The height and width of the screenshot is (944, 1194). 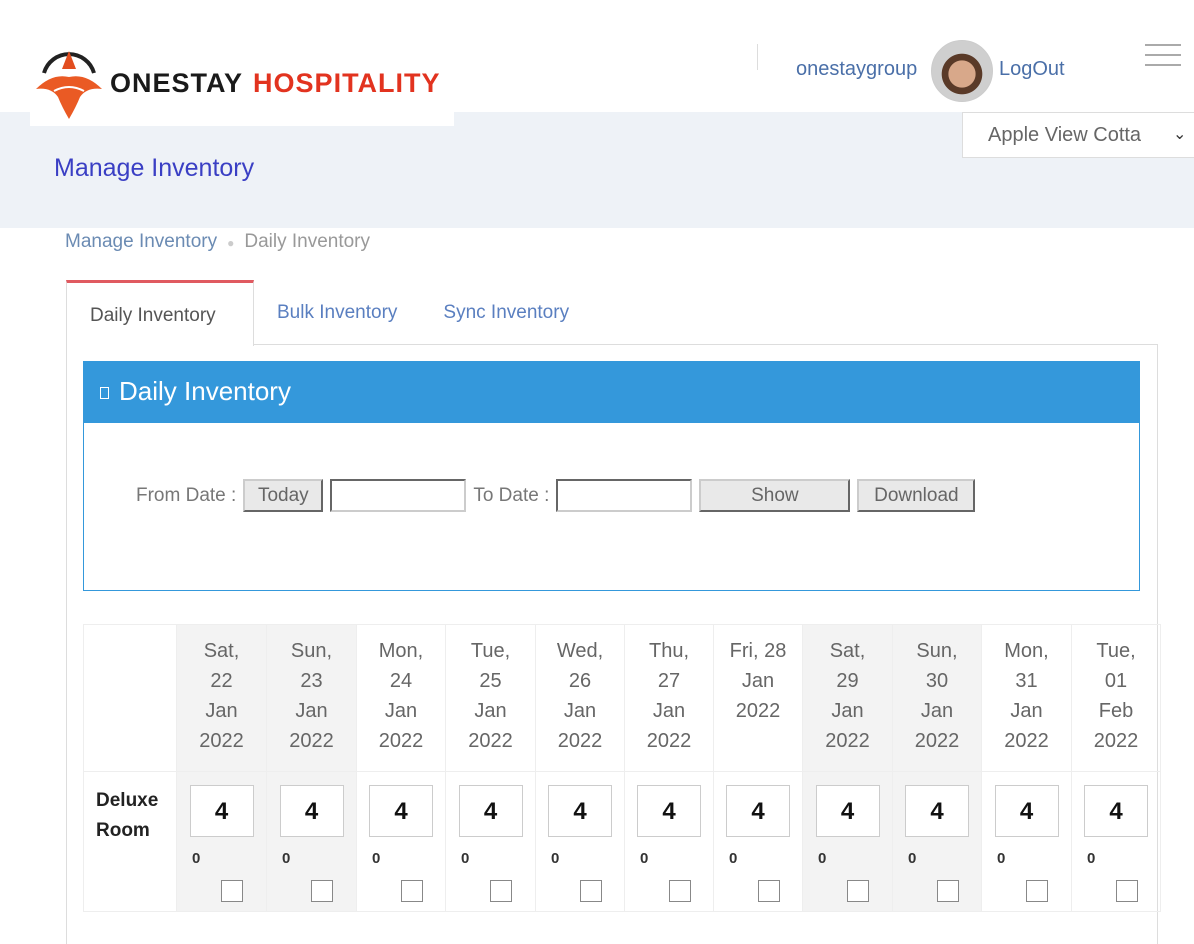 I want to click on divider, so click(x=757, y=57).